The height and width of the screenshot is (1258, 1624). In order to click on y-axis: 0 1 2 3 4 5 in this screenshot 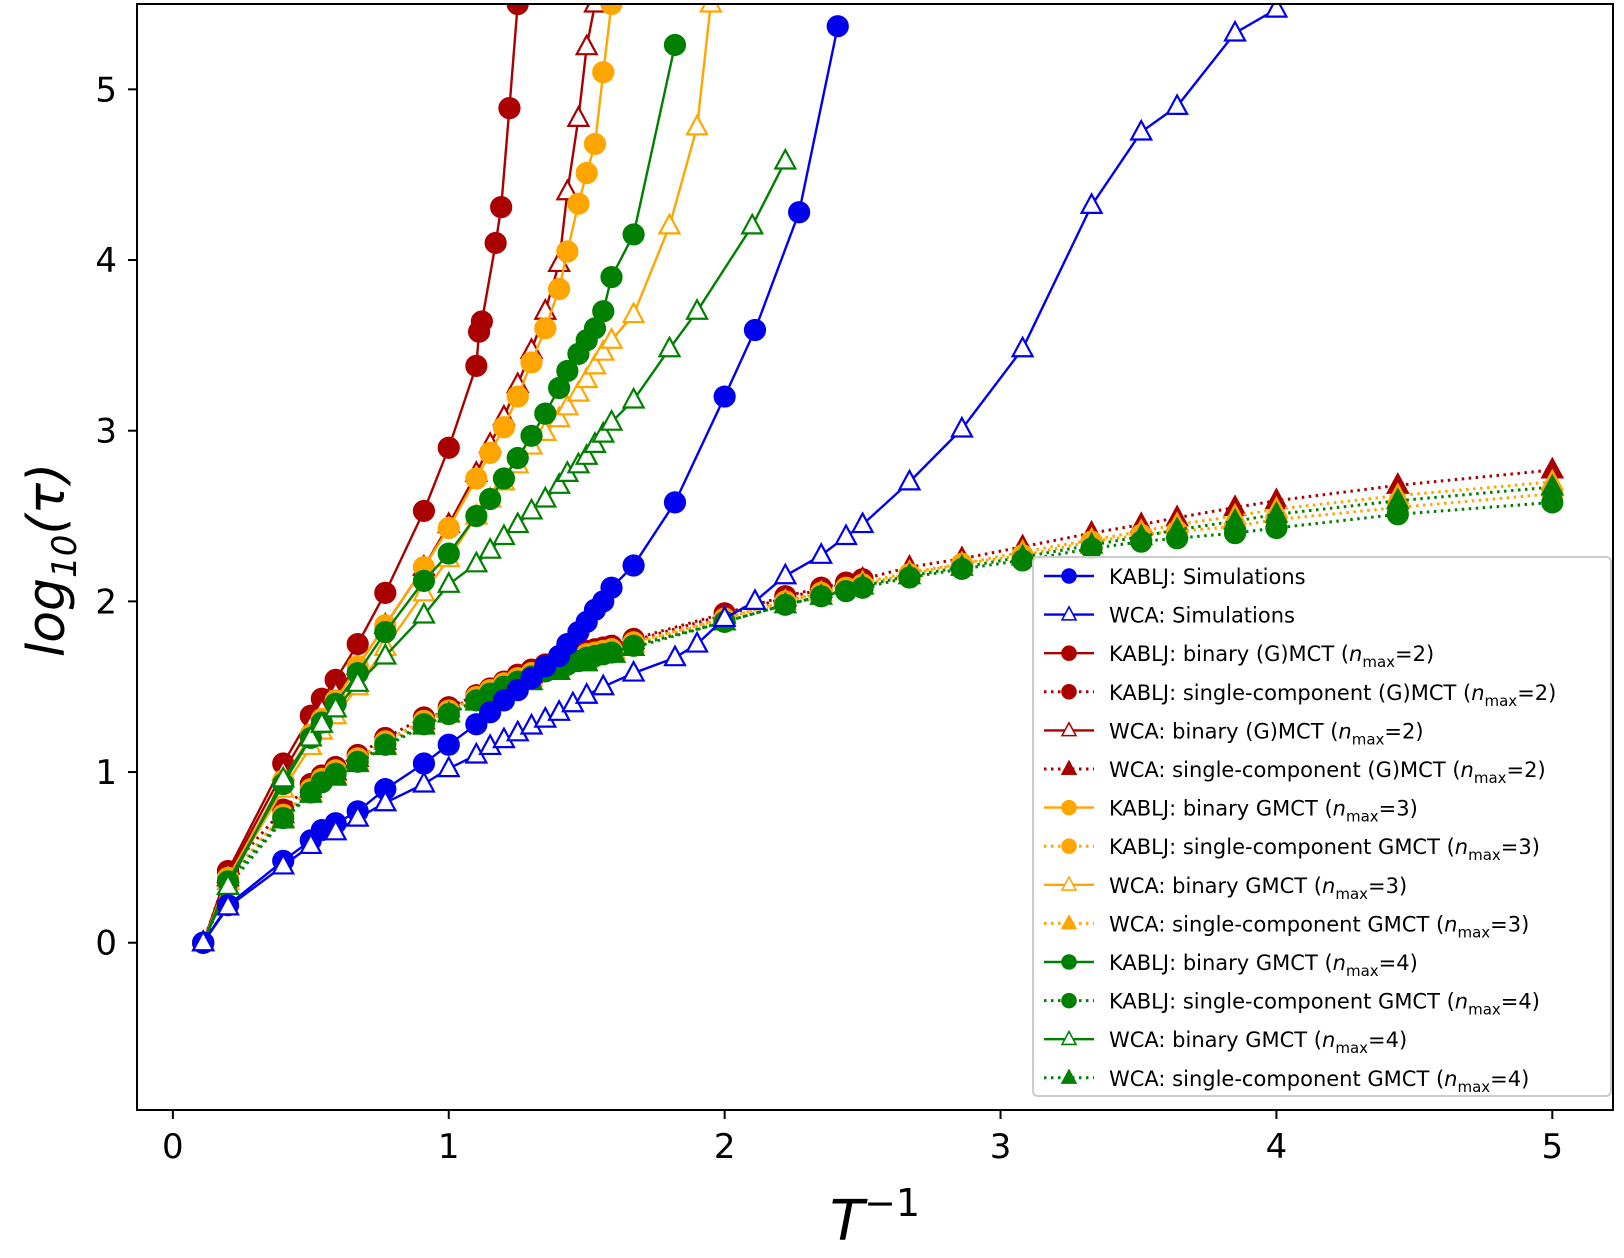, I will do `click(116, 517)`.